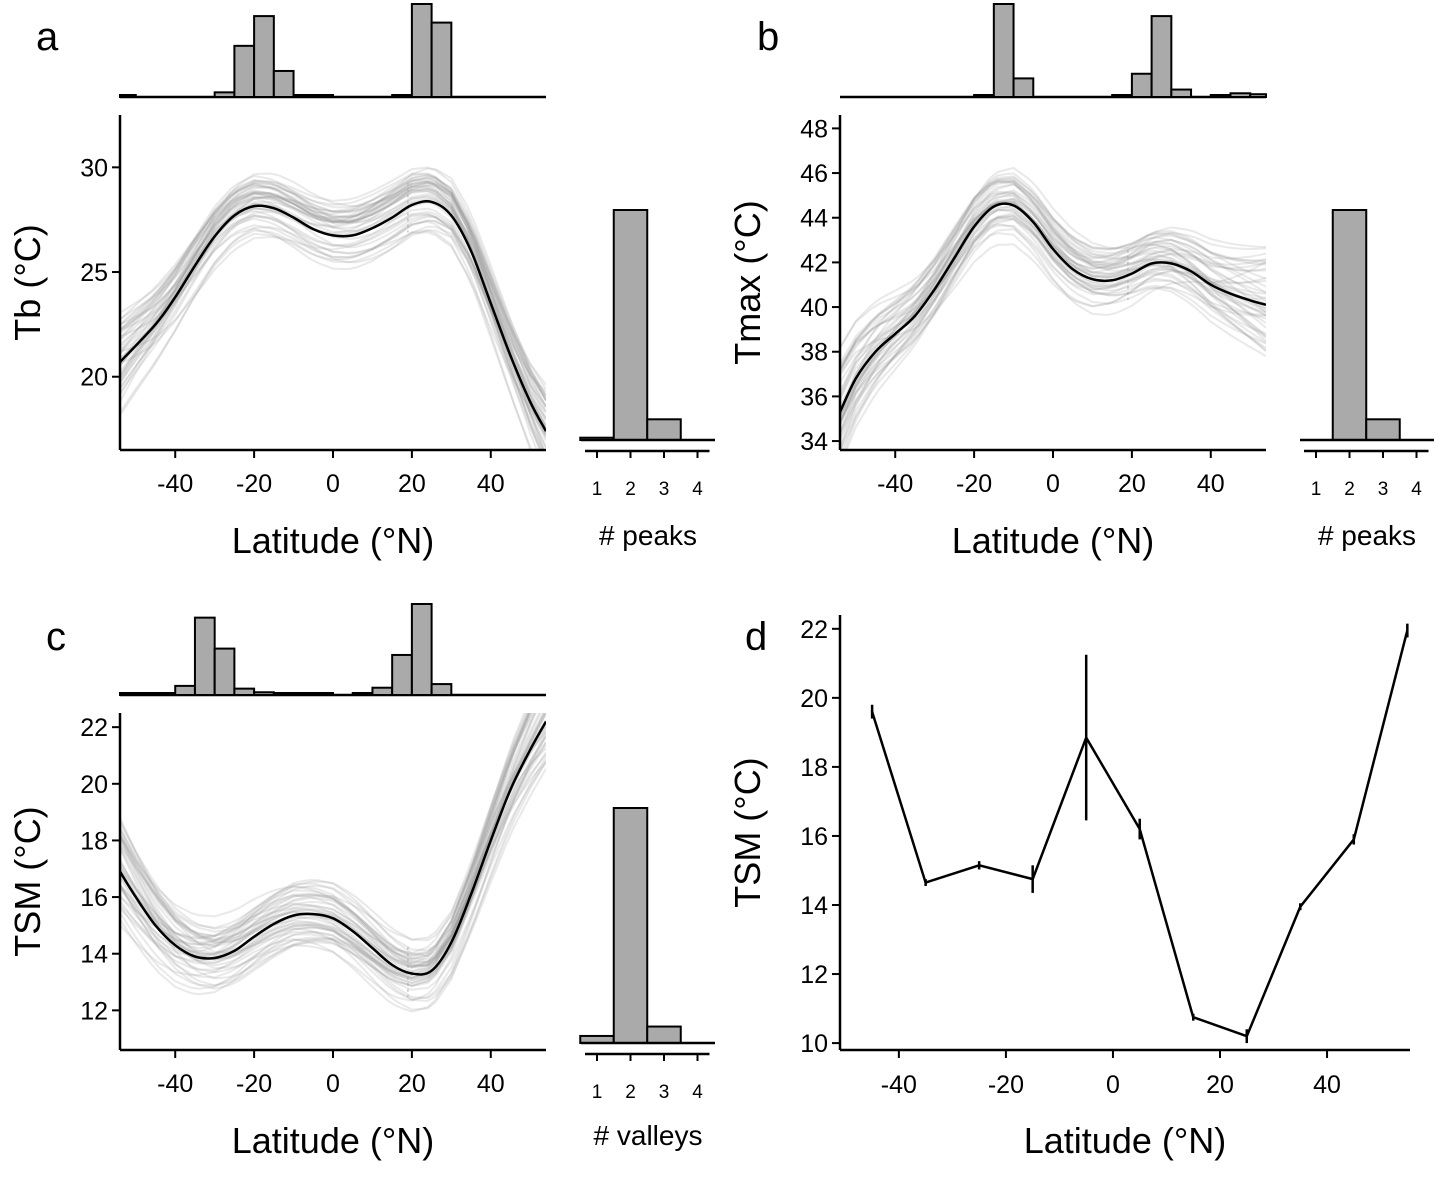 Image resolution: width=1440 pixels, height=1200 pixels. What do you see at coordinates (94, 955) in the screenshot?
I see `y-tick-label: 14` at bounding box center [94, 955].